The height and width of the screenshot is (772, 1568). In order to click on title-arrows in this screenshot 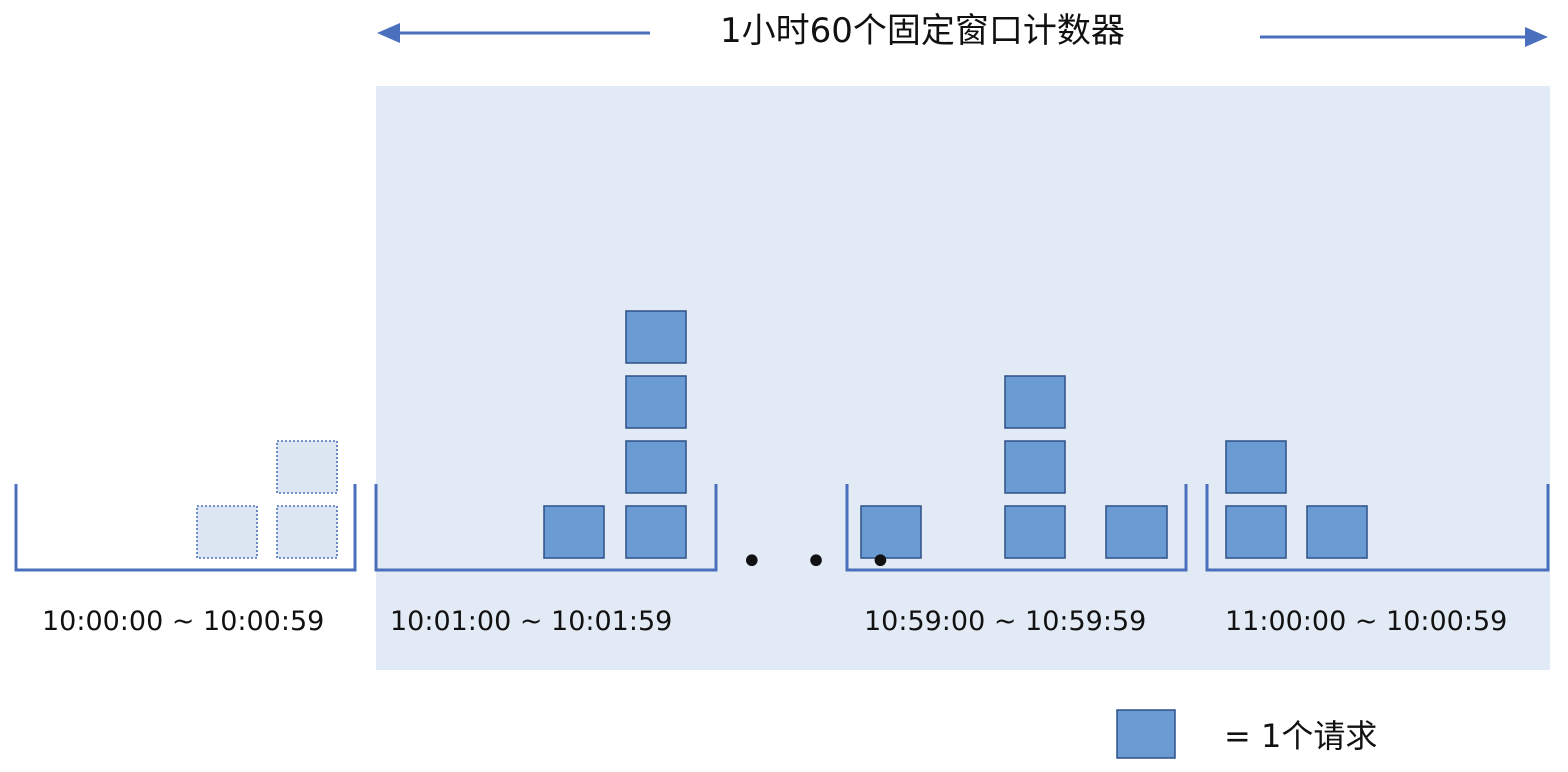, I will do `click(962, 35)`.